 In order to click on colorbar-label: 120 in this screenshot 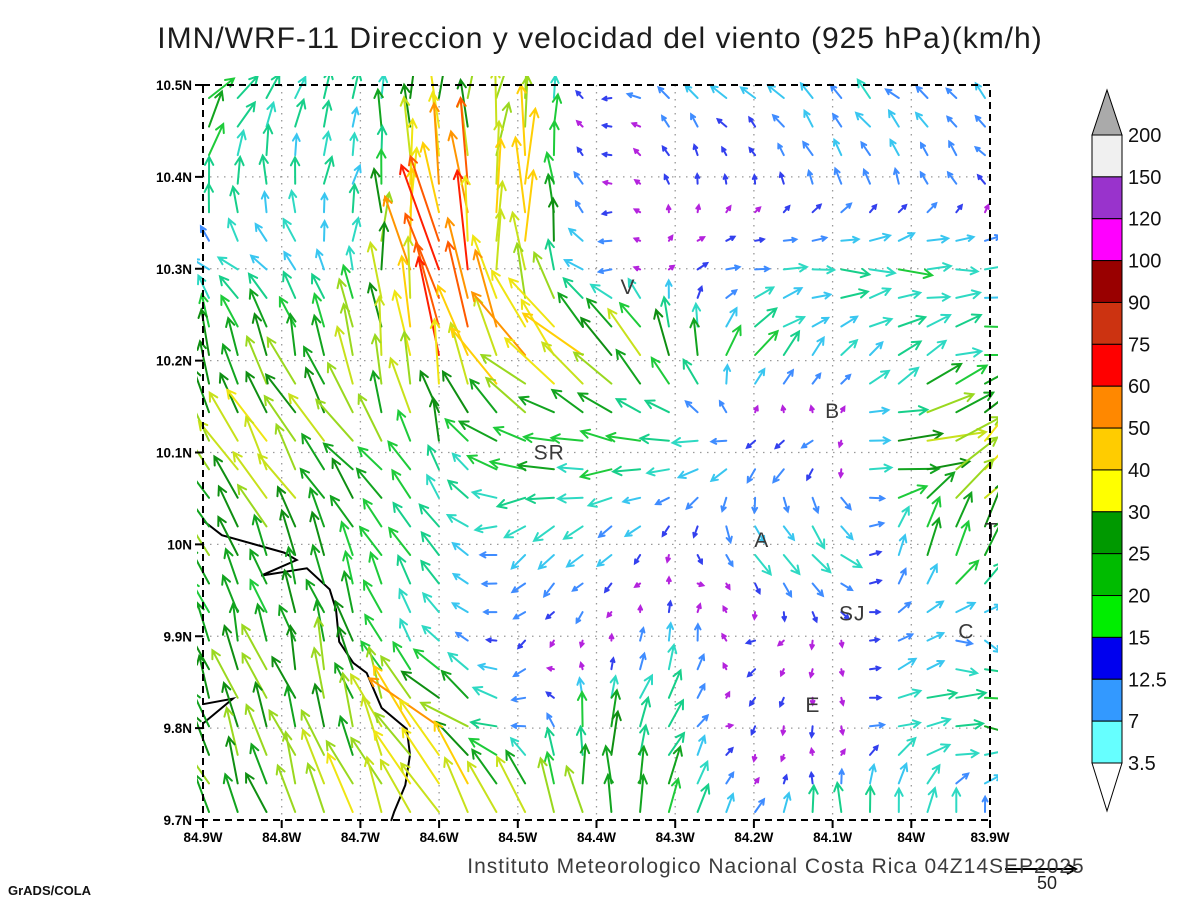, I will do `click(1144, 220)`.